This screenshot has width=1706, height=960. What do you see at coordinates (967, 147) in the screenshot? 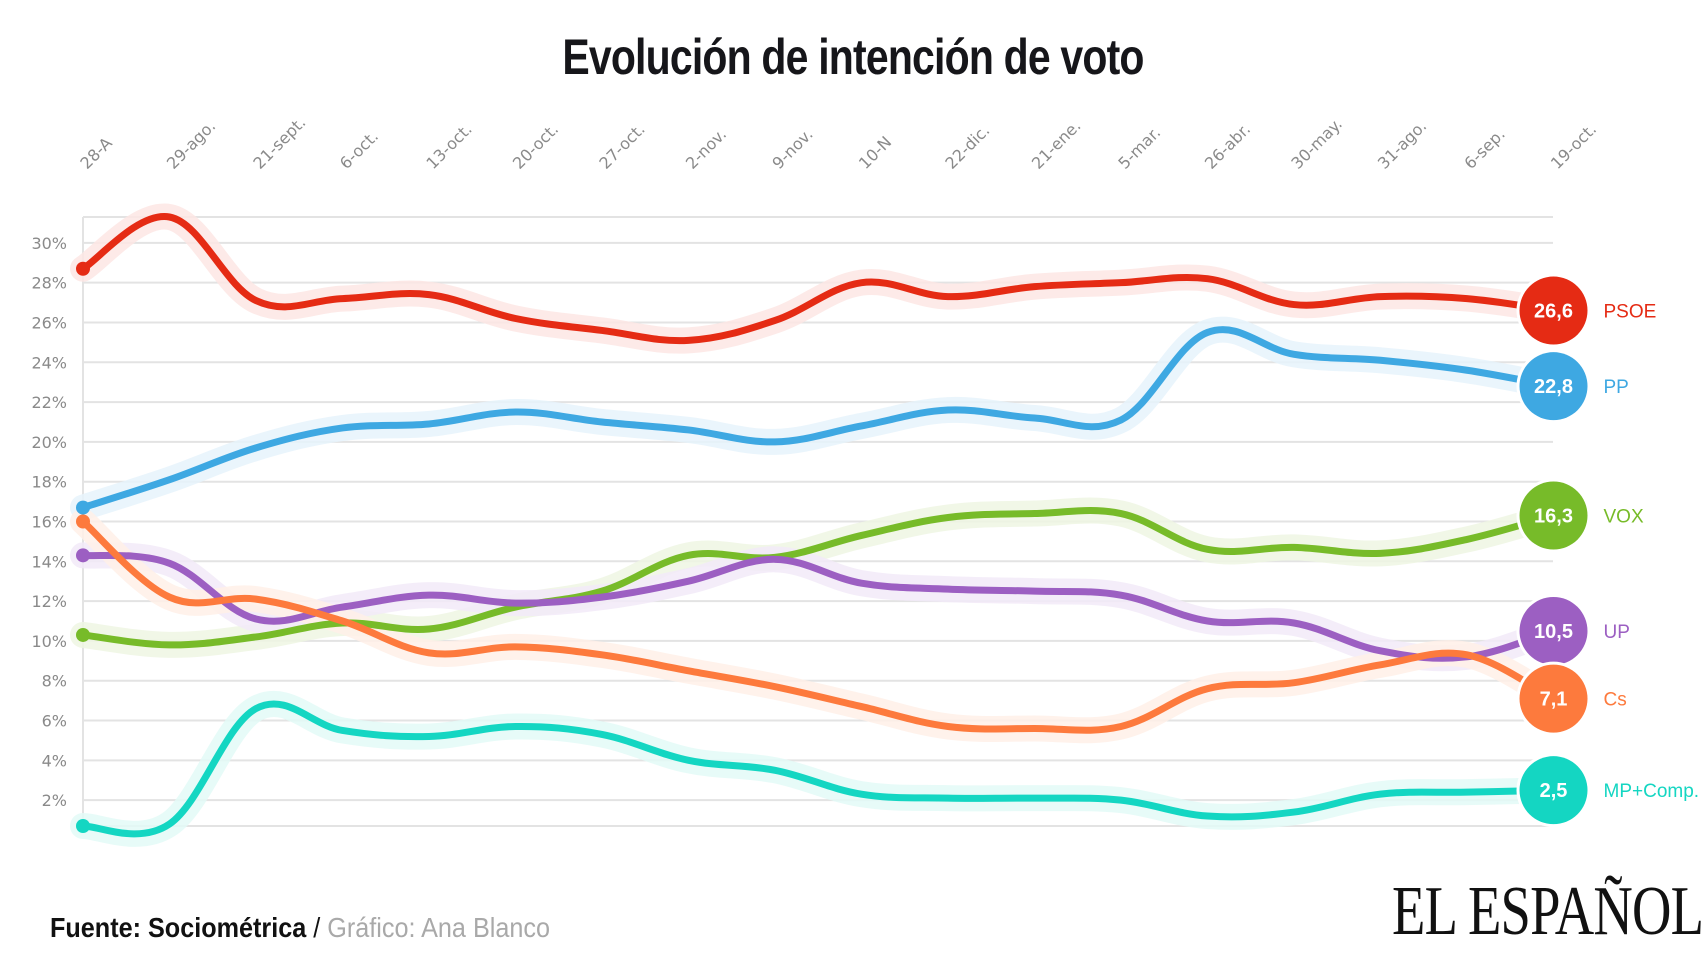
I see `x-tick-label: 22-dic.` at bounding box center [967, 147].